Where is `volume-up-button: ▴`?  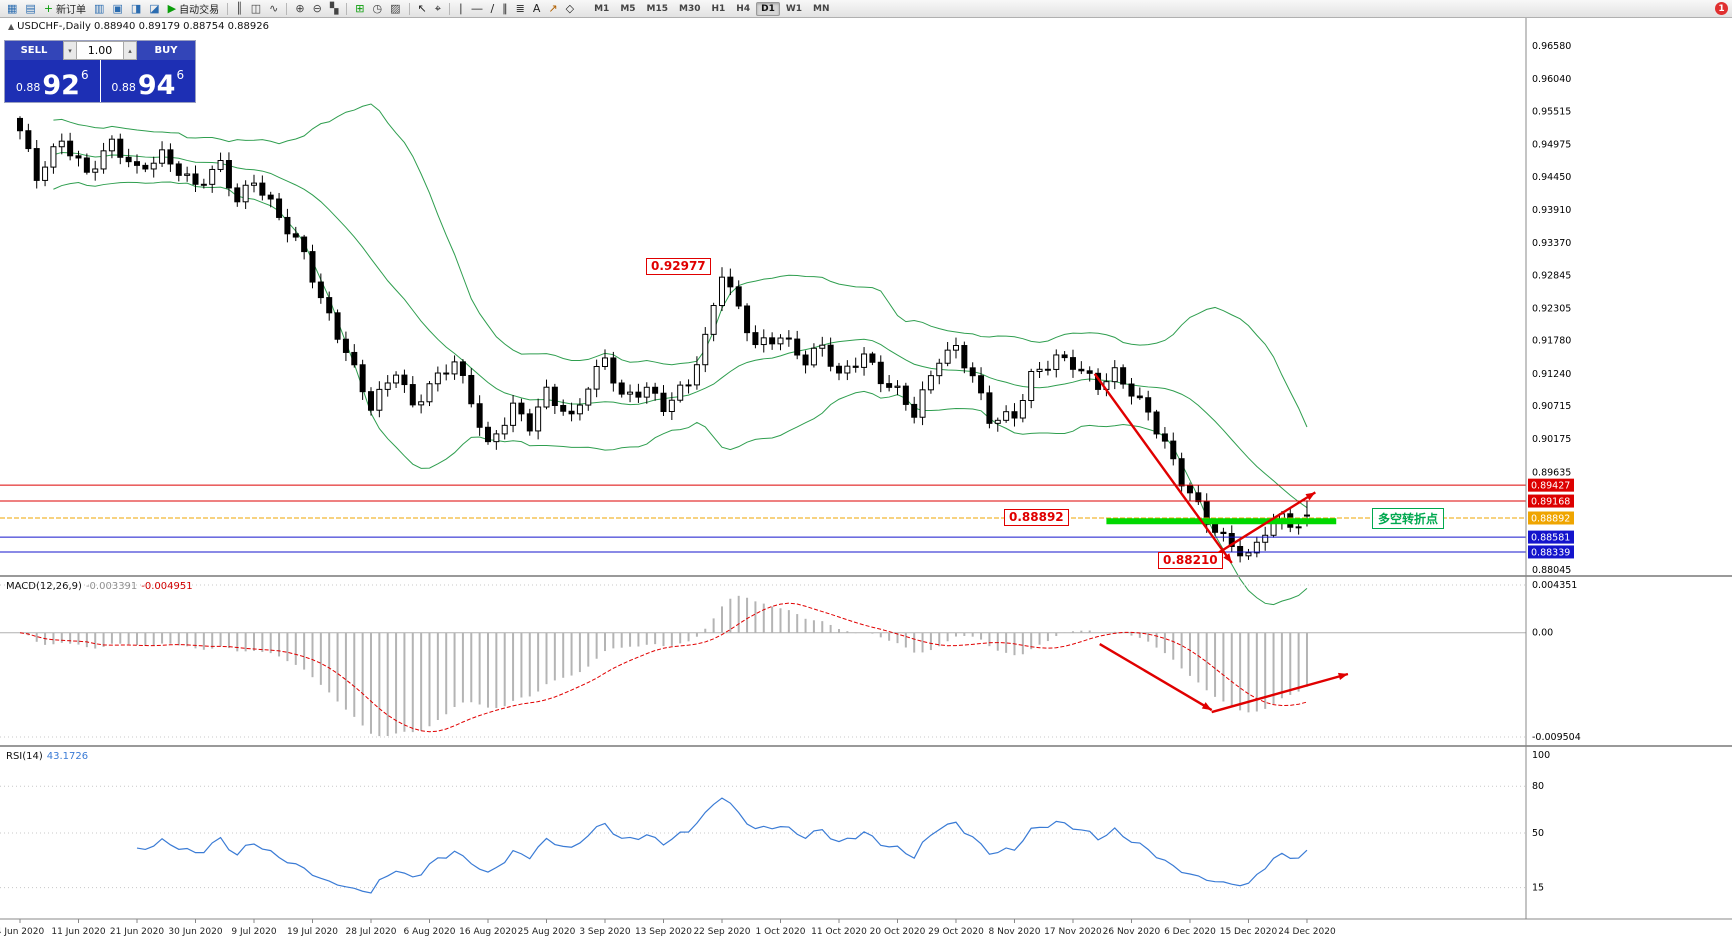 volume-up-button: ▴ is located at coordinates (130, 50).